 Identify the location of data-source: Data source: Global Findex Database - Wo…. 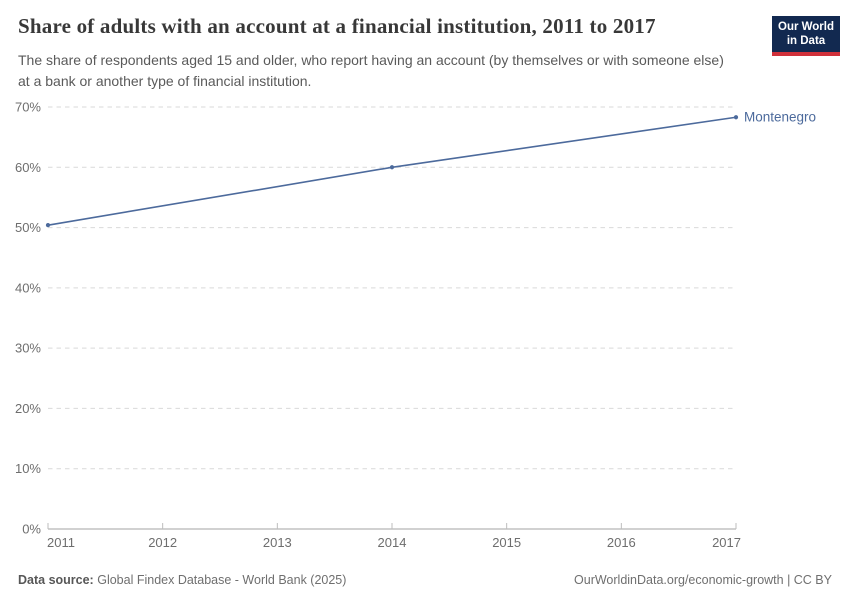
(182, 580).